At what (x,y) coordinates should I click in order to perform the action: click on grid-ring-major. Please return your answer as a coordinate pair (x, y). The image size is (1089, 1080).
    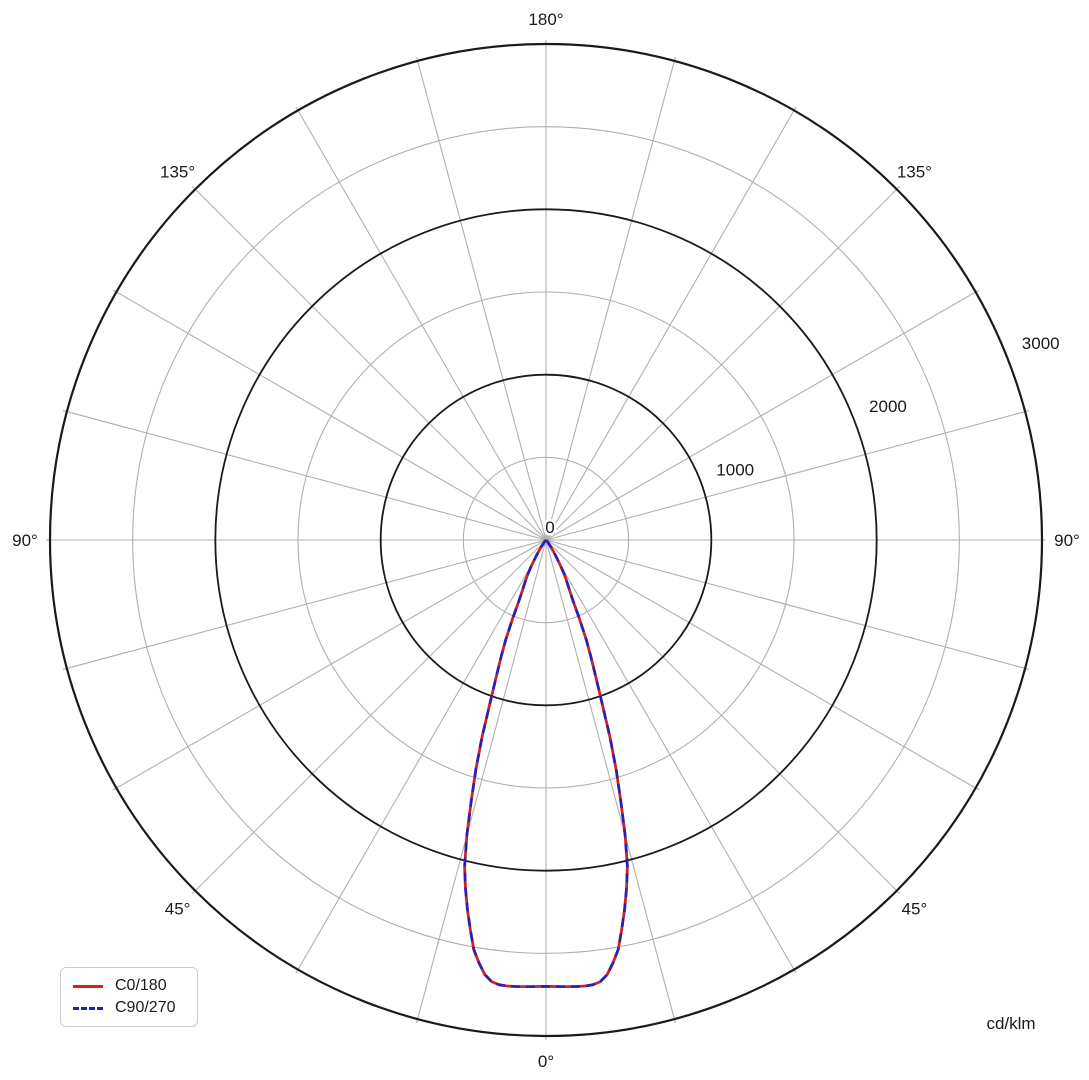
    Looking at the image, I should click on (546, 540).